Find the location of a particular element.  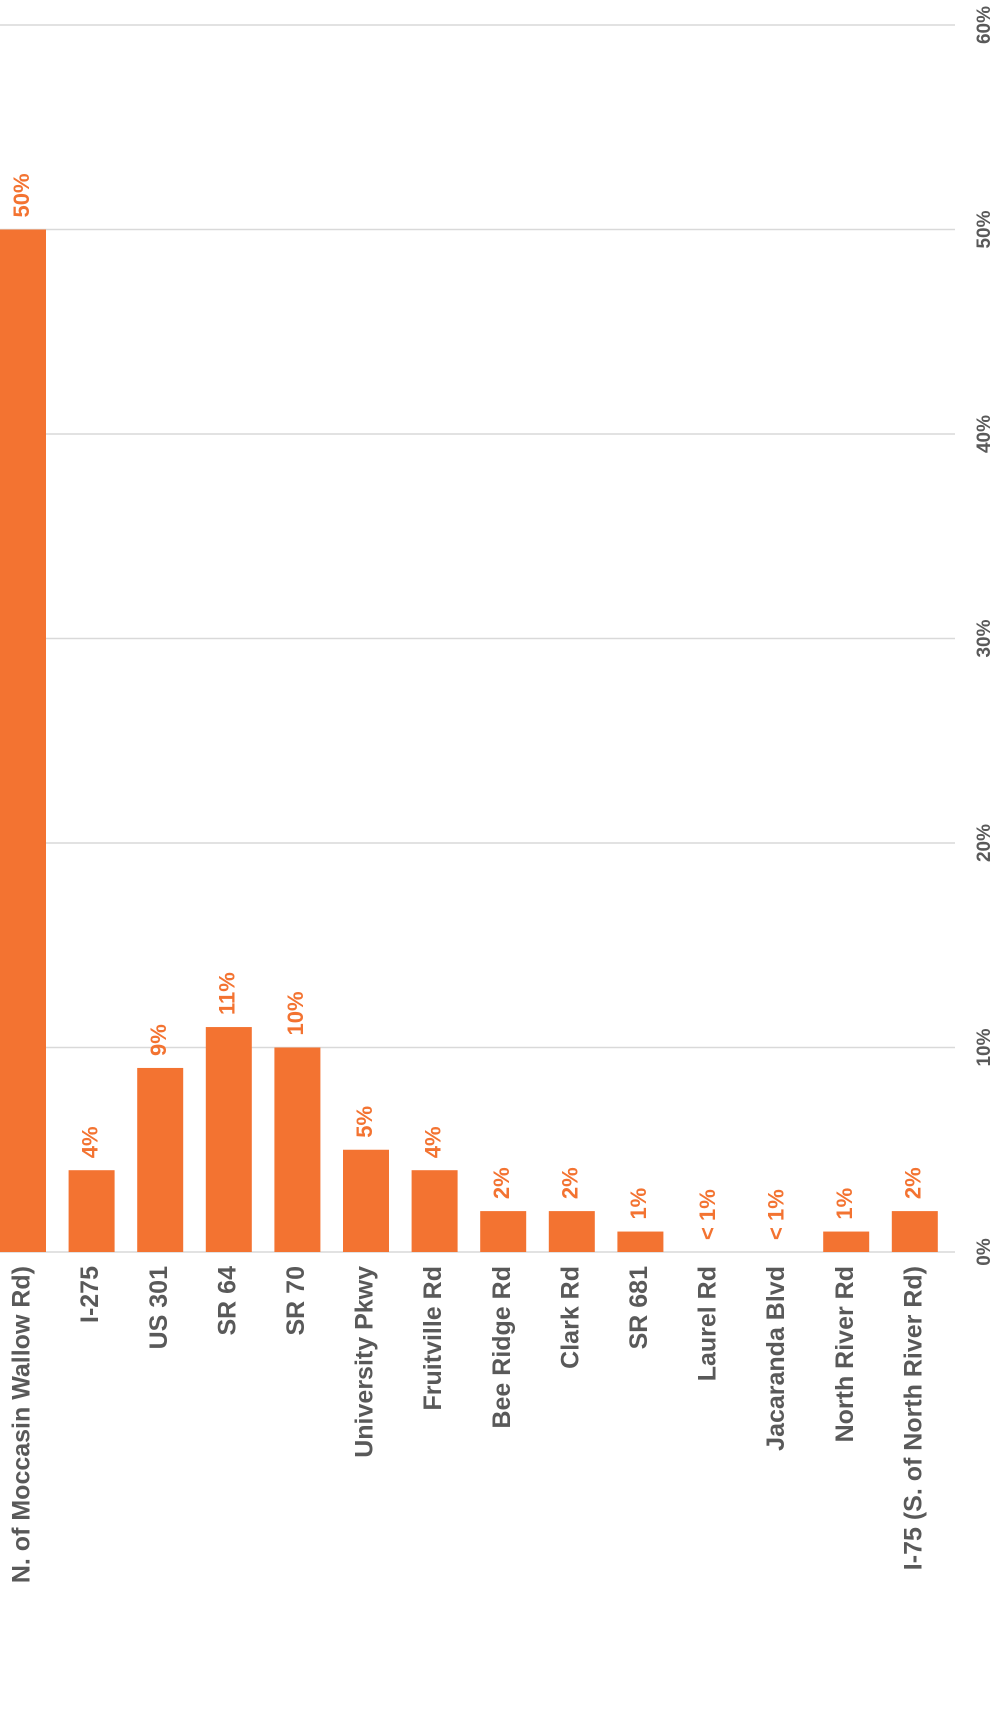

x-tick-label: Clark Rd is located at coordinates (570, 1317).